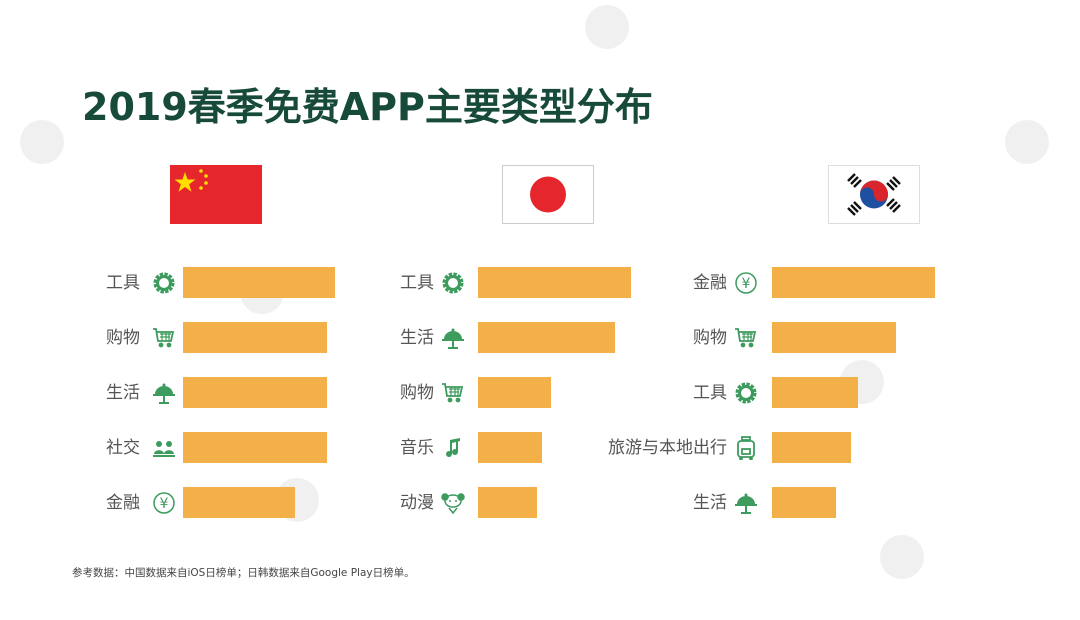 This screenshot has width=1080, height=620. I want to click on social-icon, so click(164, 448).